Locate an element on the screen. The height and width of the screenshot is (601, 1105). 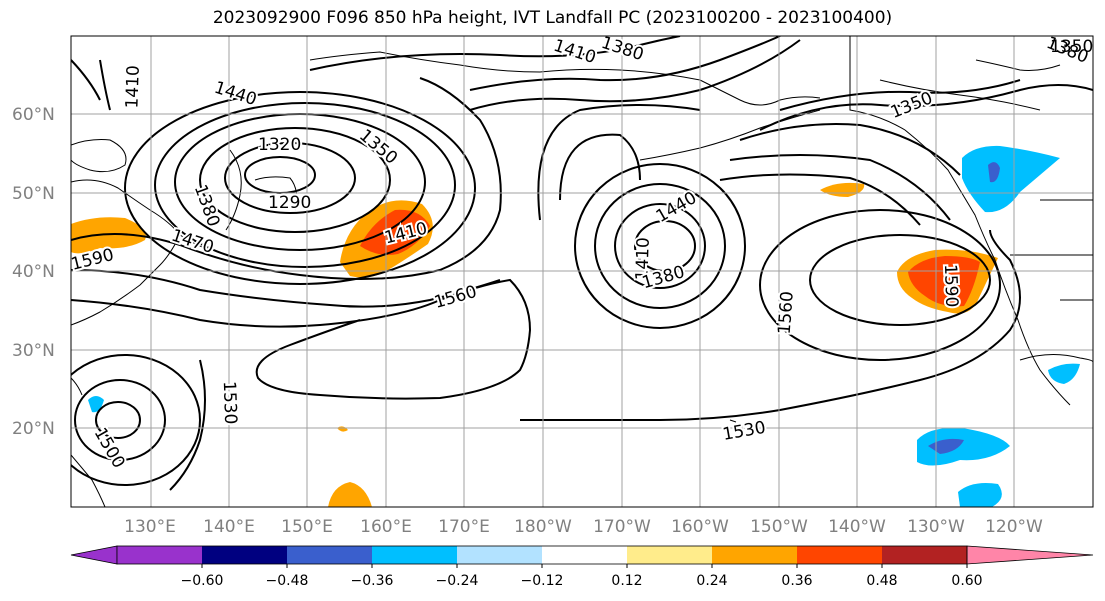
colorbar-tick-label: 0.36 is located at coordinates (796, 581).